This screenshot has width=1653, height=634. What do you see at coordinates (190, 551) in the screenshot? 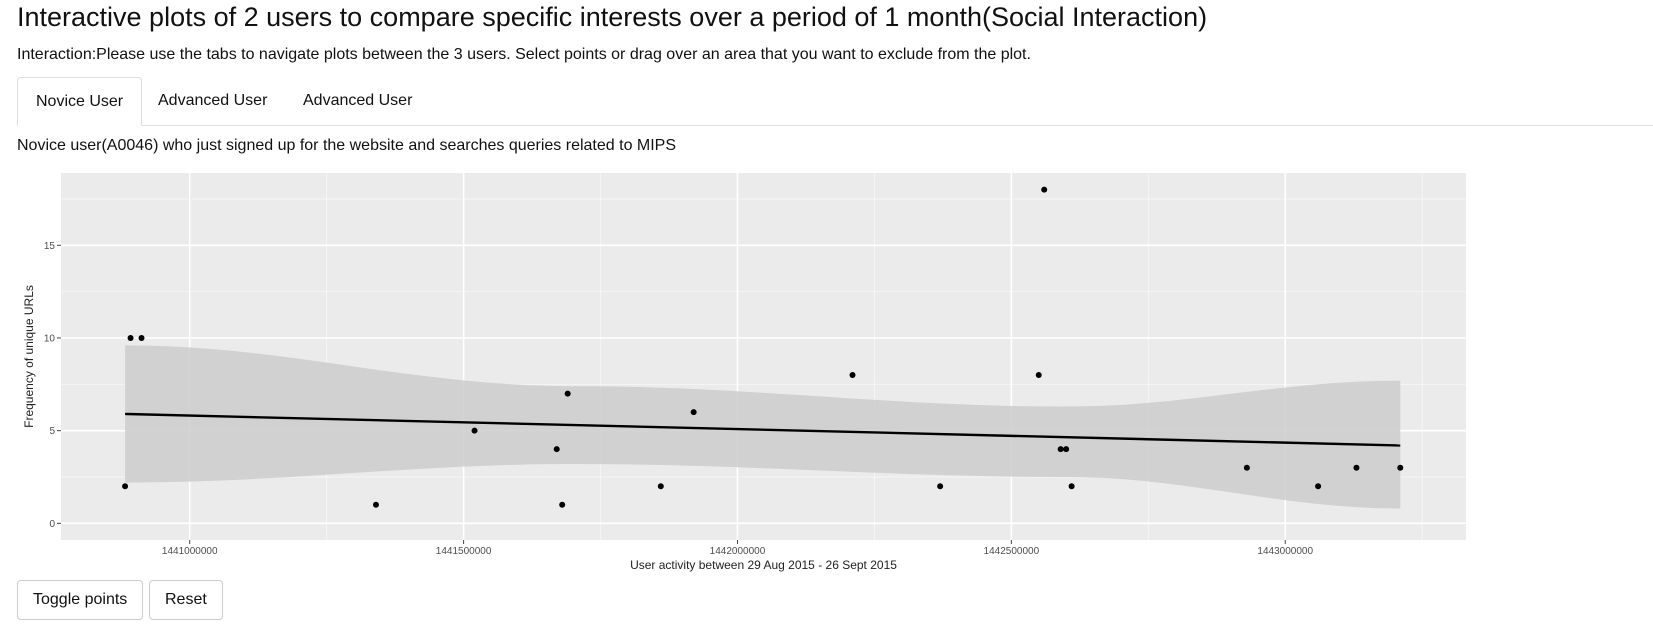
I see `x-tick-label: 1441000000` at bounding box center [190, 551].